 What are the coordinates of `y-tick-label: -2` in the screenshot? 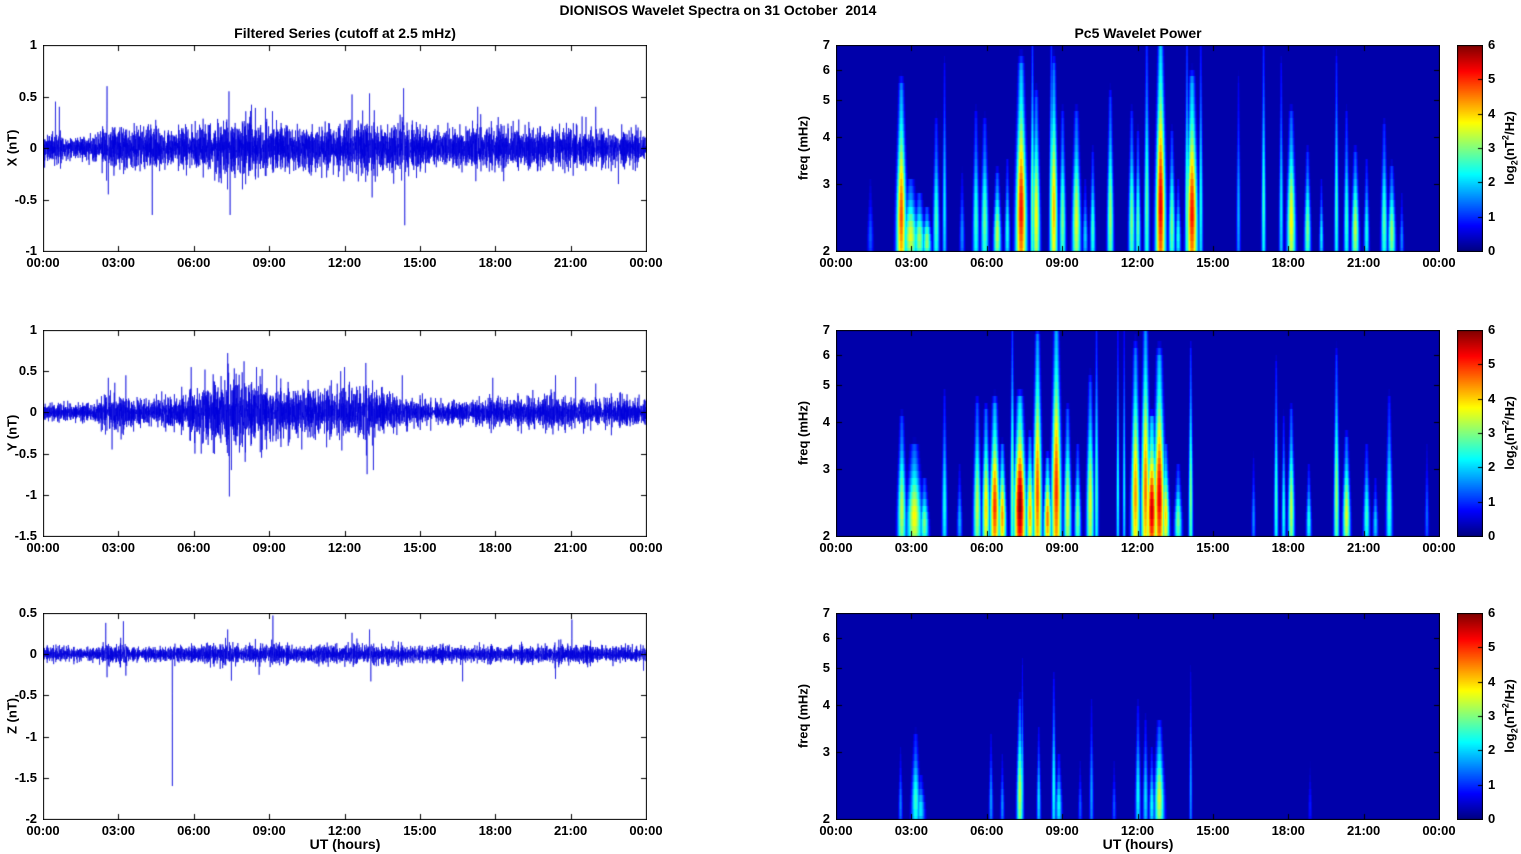 It's located at (31, 818).